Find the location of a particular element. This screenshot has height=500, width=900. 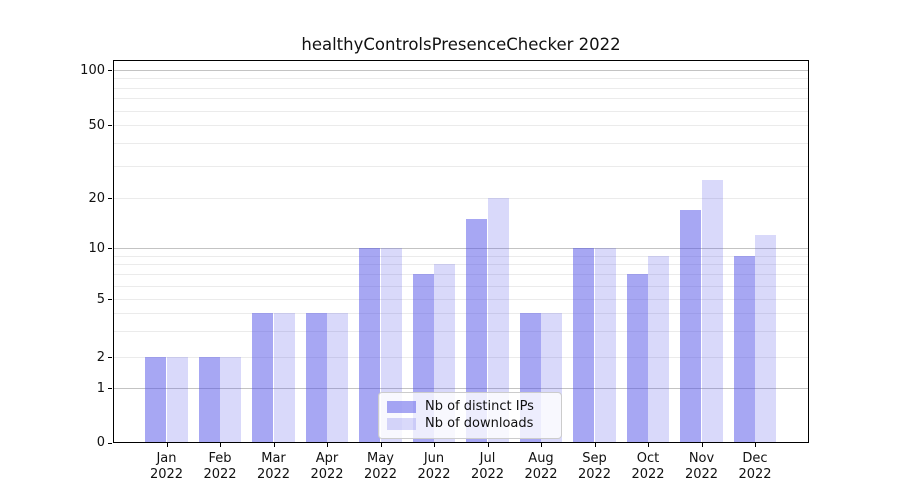

bar-dec-downloads is located at coordinates (766, 338).